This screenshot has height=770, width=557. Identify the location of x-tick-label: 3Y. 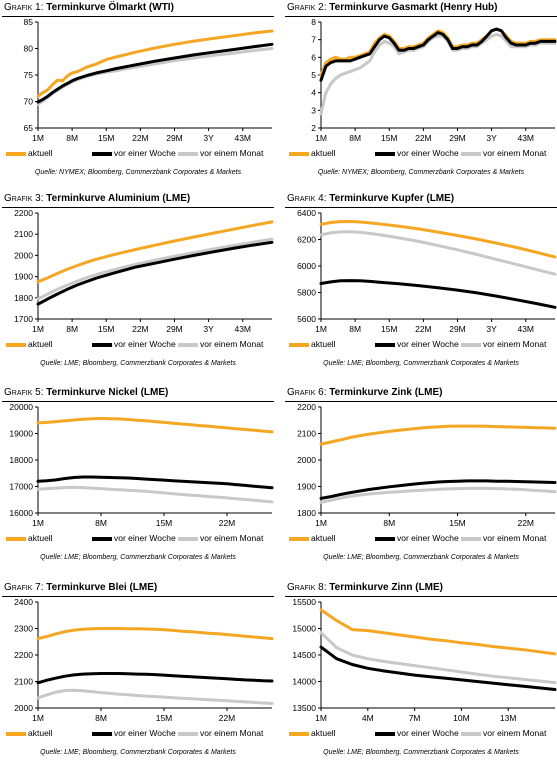
(491, 138).